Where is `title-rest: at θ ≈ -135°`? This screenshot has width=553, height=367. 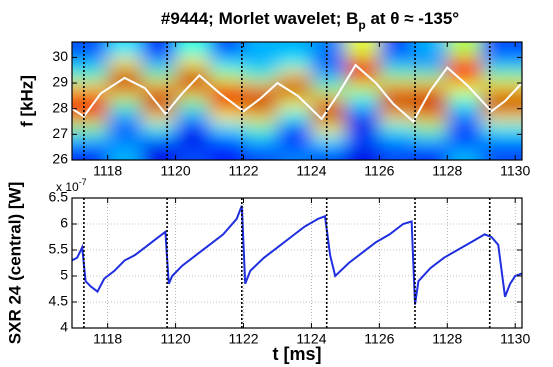
title-rest: at θ ≈ -135° is located at coordinates (413, 18).